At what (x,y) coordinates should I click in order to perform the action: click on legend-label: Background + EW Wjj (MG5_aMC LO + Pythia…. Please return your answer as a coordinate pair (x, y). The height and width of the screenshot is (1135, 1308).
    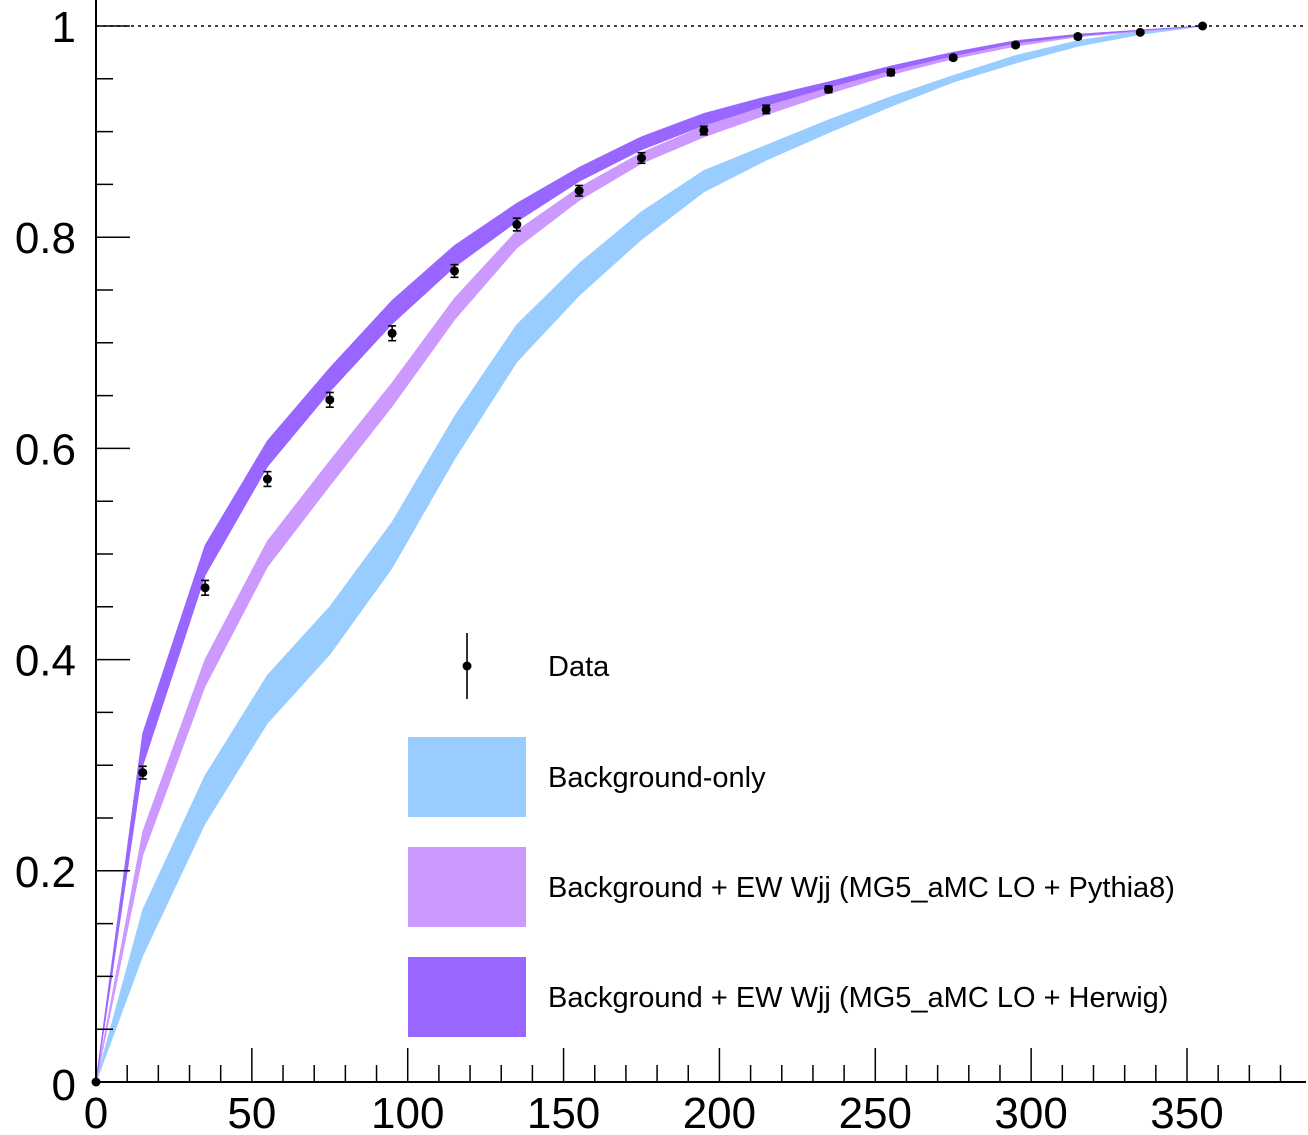
    Looking at the image, I should click on (861, 888).